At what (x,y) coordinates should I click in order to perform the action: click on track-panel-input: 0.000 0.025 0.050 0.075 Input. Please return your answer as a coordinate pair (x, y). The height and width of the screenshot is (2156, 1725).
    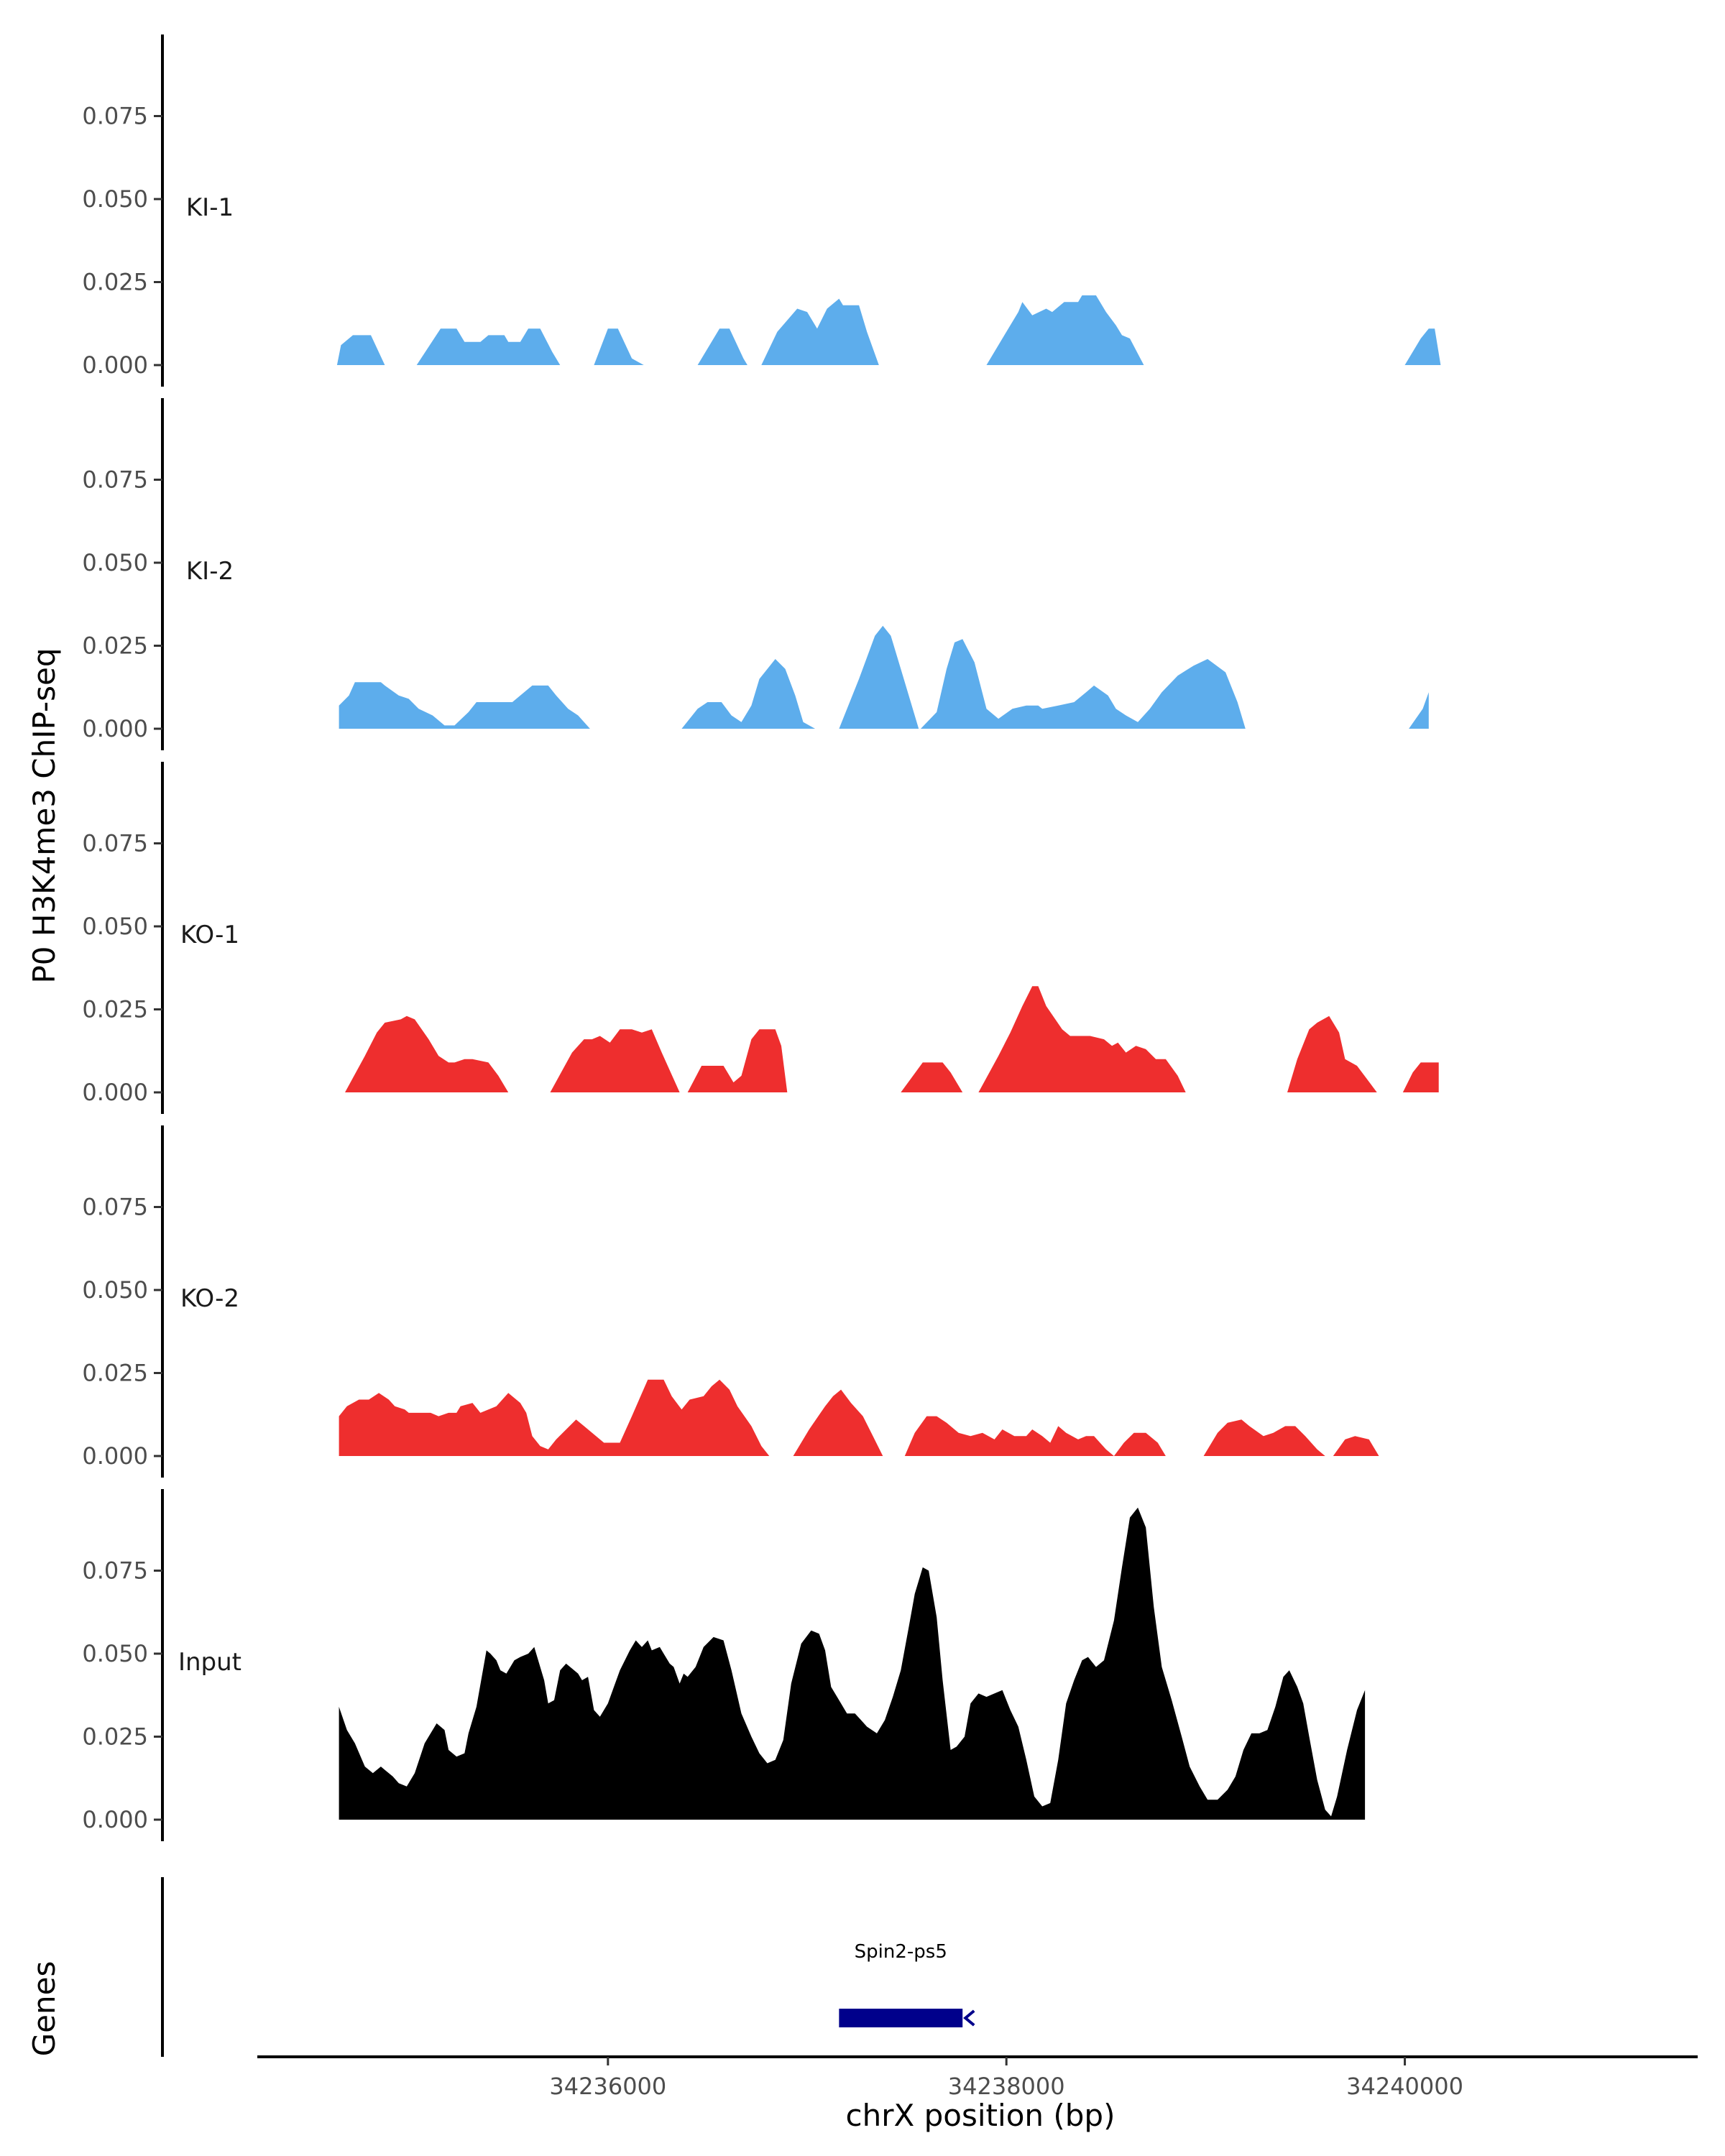
    Looking at the image, I should click on (724, 1665).